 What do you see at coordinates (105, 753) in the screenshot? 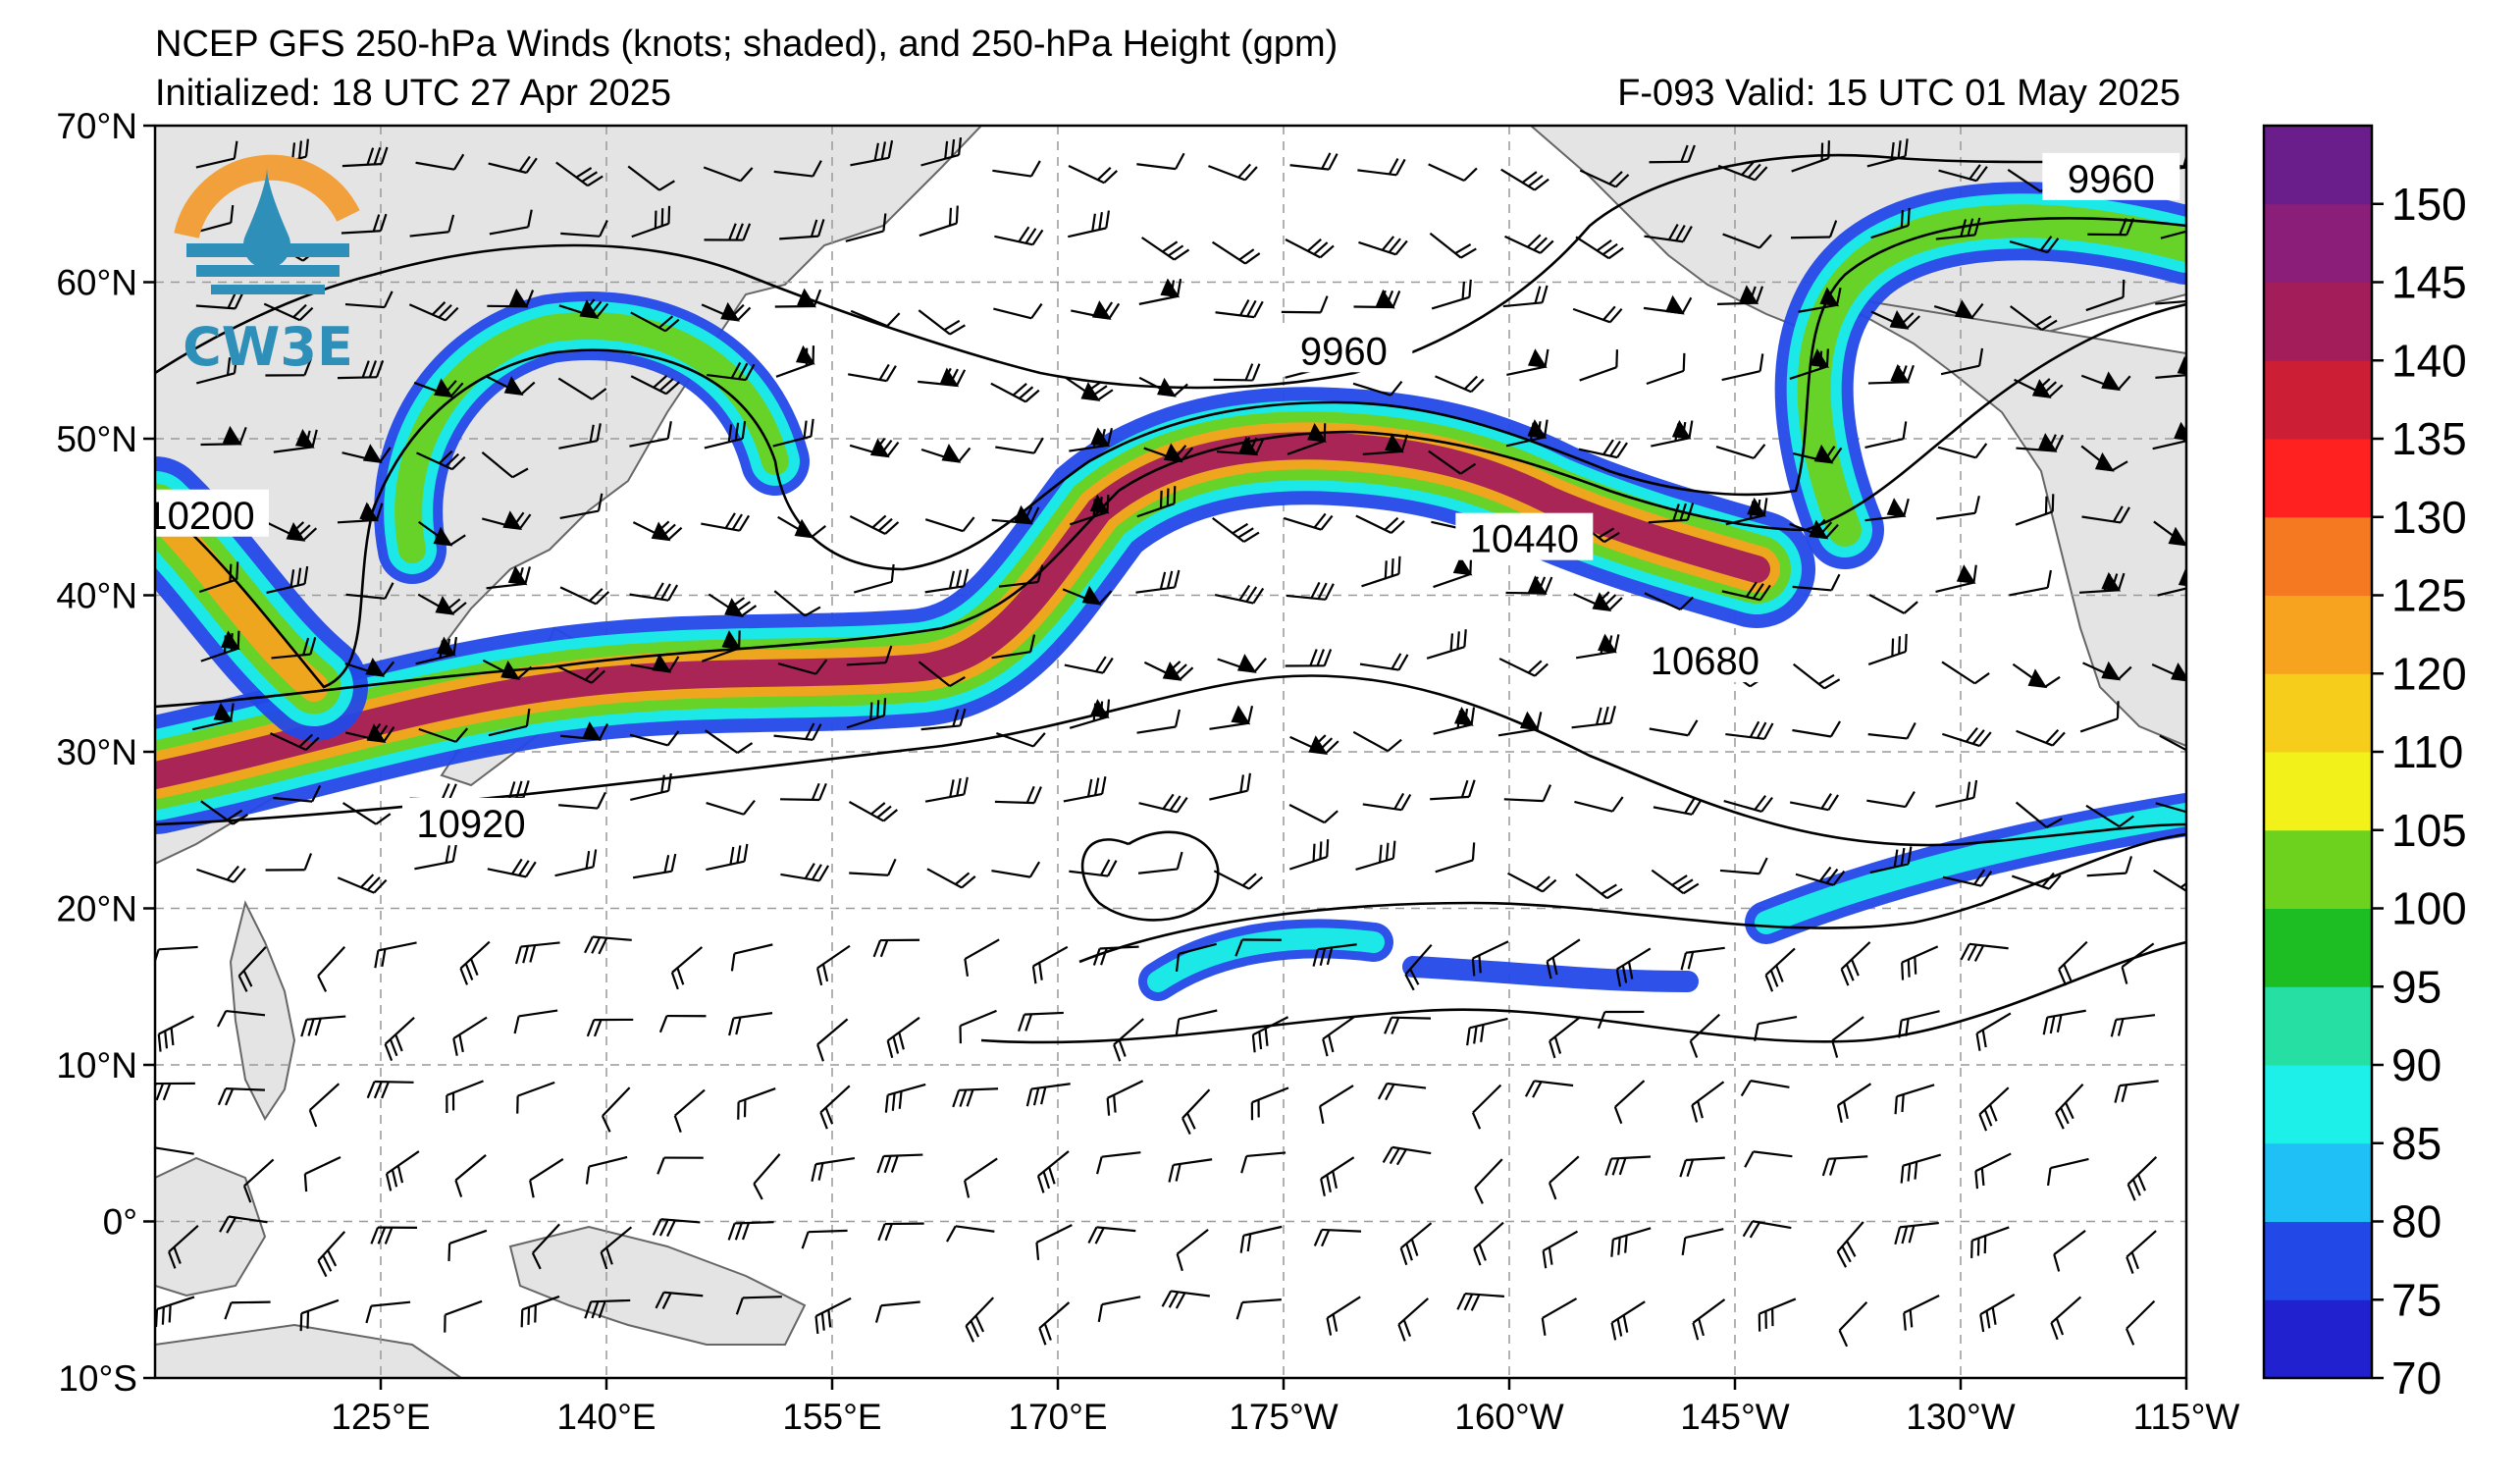
I see `latitude-labels: 70°N60°N50°N40°N30°N20°N10°N0°10°S` at bounding box center [105, 753].